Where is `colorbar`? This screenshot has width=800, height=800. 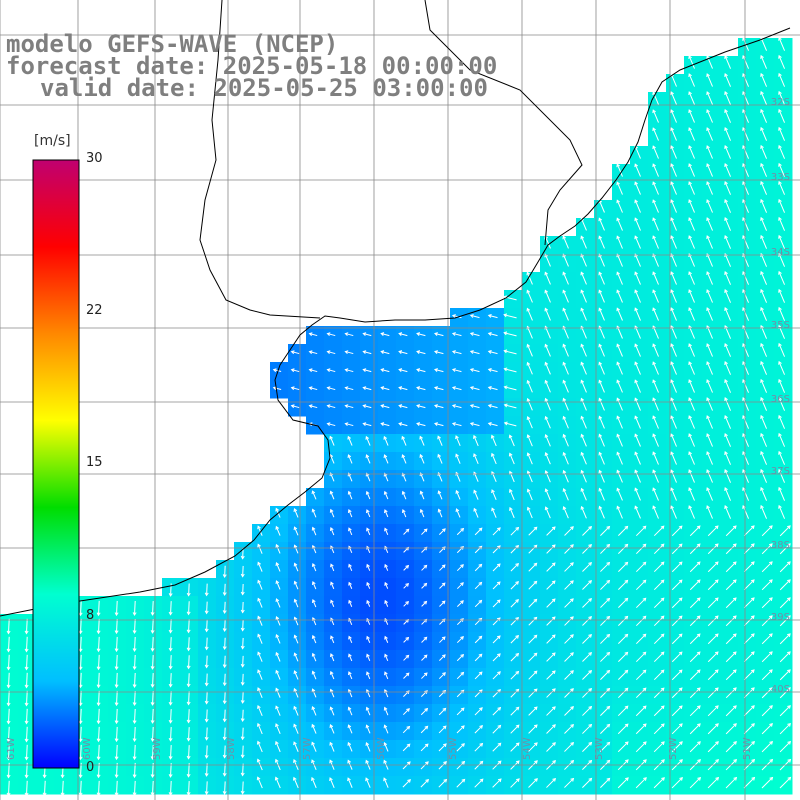
colorbar is located at coordinates (56, 464).